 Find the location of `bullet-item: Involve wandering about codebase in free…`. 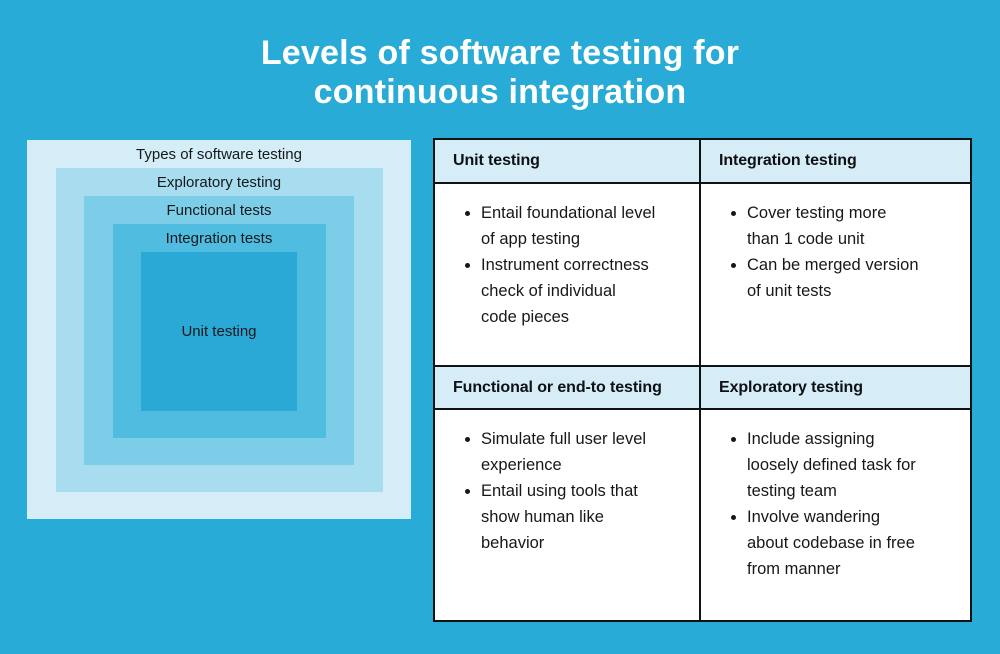

bullet-item: Involve wandering about codebase in free… is located at coordinates (853, 543).